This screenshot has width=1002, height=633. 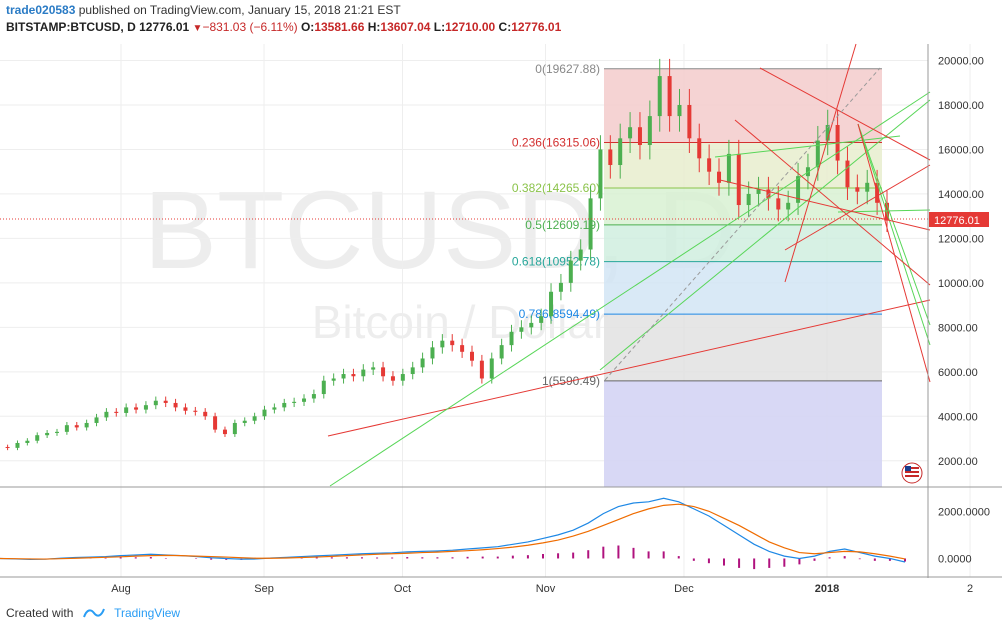 What do you see at coordinates (439, 27) in the screenshot?
I see `low-label: L:` at bounding box center [439, 27].